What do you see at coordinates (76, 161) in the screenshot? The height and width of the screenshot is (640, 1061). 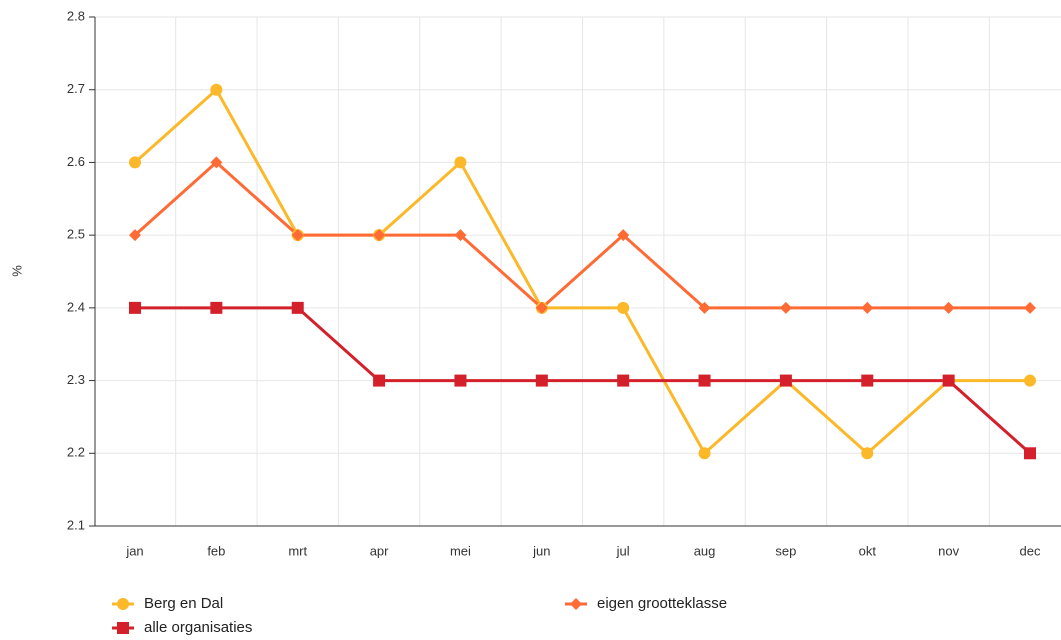 I see `y-tick-label: 2.6` at bounding box center [76, 161].